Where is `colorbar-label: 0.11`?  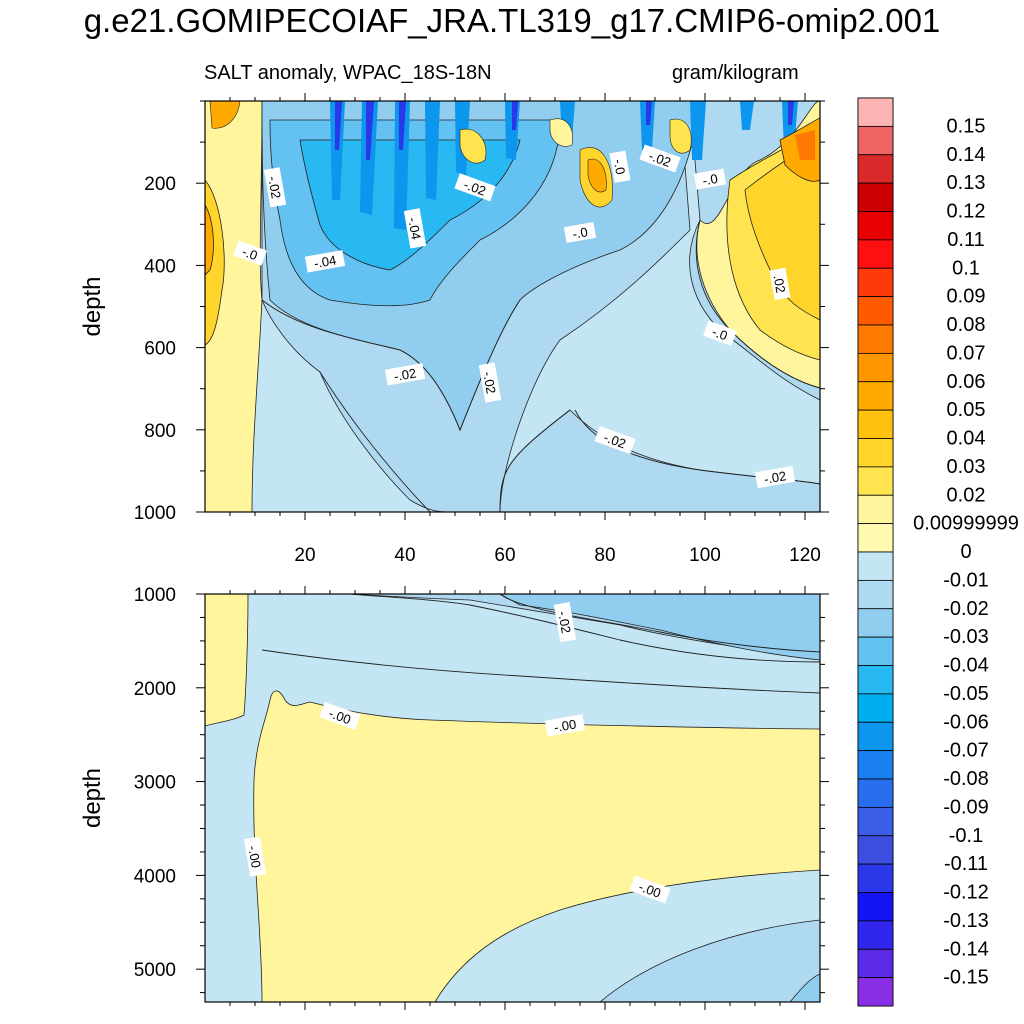 colorbar-label: 0.11 is located at coordinates (965, 240).